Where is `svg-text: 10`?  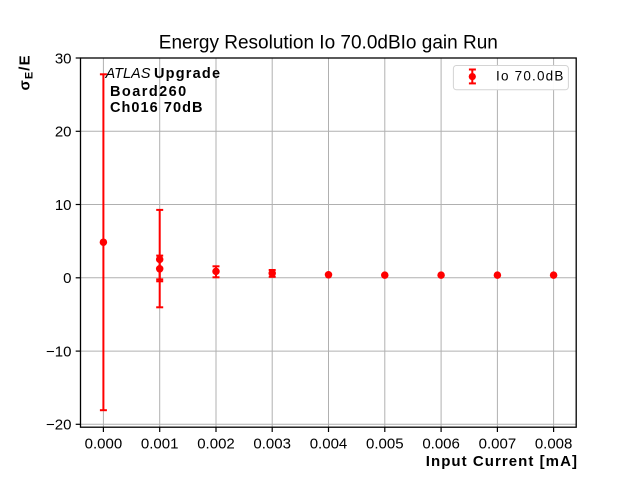
svg-text: 10 is located at coordinates (63, 205).